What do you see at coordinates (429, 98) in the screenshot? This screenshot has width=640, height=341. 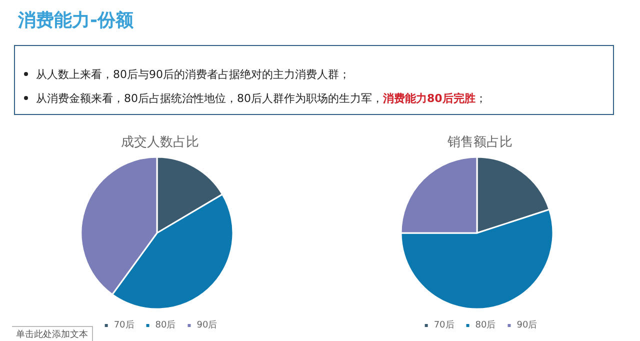 I see `text: 消费能力80后完胜` at bounding box center [429, 98].